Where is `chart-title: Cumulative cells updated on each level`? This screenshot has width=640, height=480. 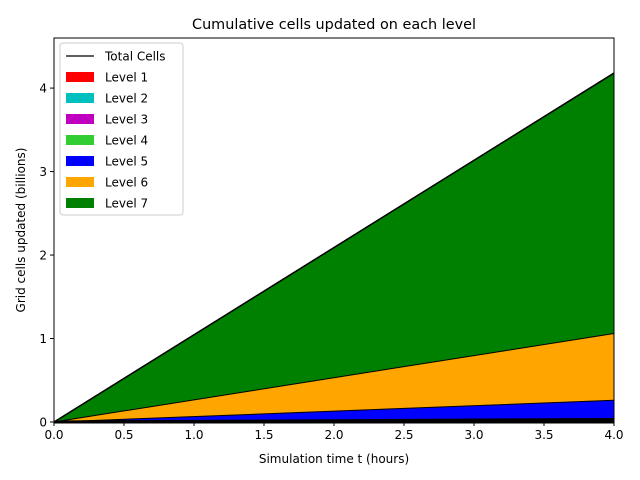 chart-title: Cumulative cells updated on each level is located at coordinates (334, 25).